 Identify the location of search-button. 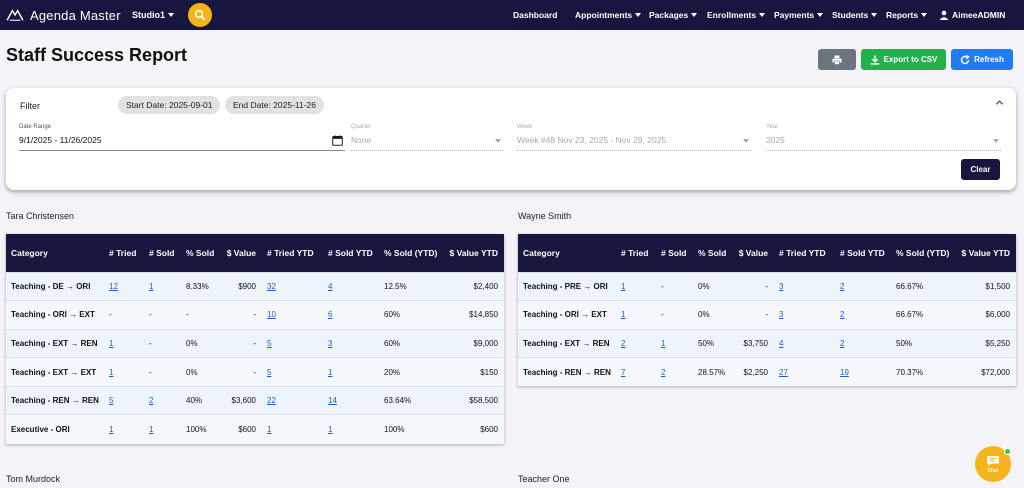
(200, 15).